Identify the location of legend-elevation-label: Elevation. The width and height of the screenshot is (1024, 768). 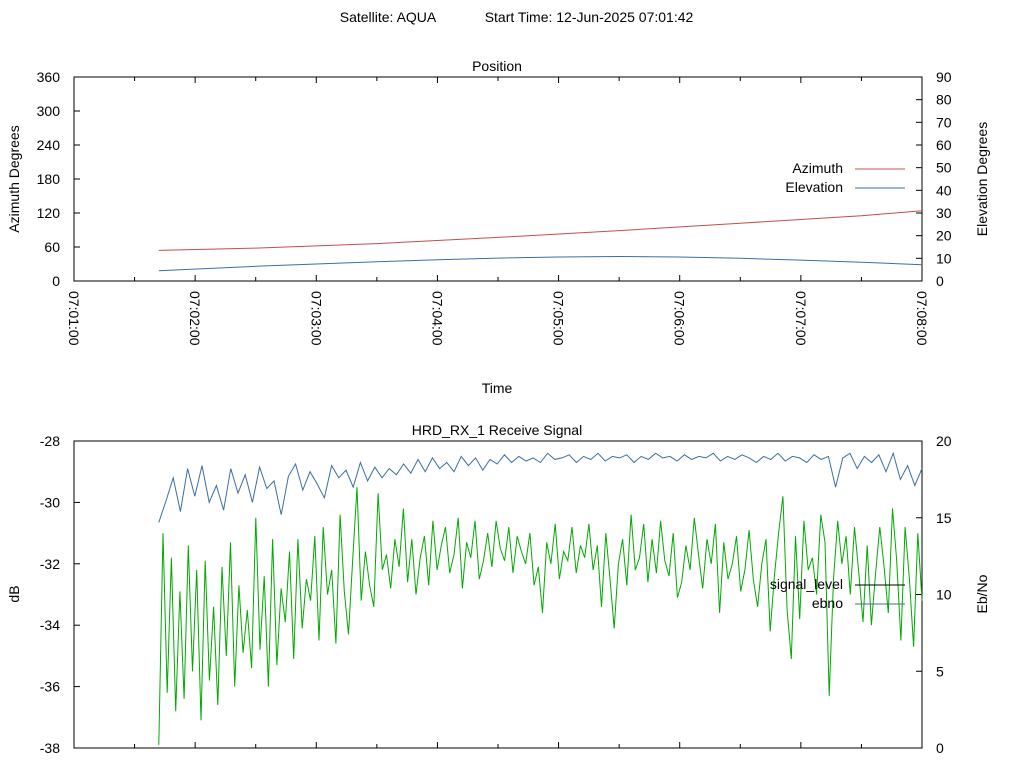
(814, 187).